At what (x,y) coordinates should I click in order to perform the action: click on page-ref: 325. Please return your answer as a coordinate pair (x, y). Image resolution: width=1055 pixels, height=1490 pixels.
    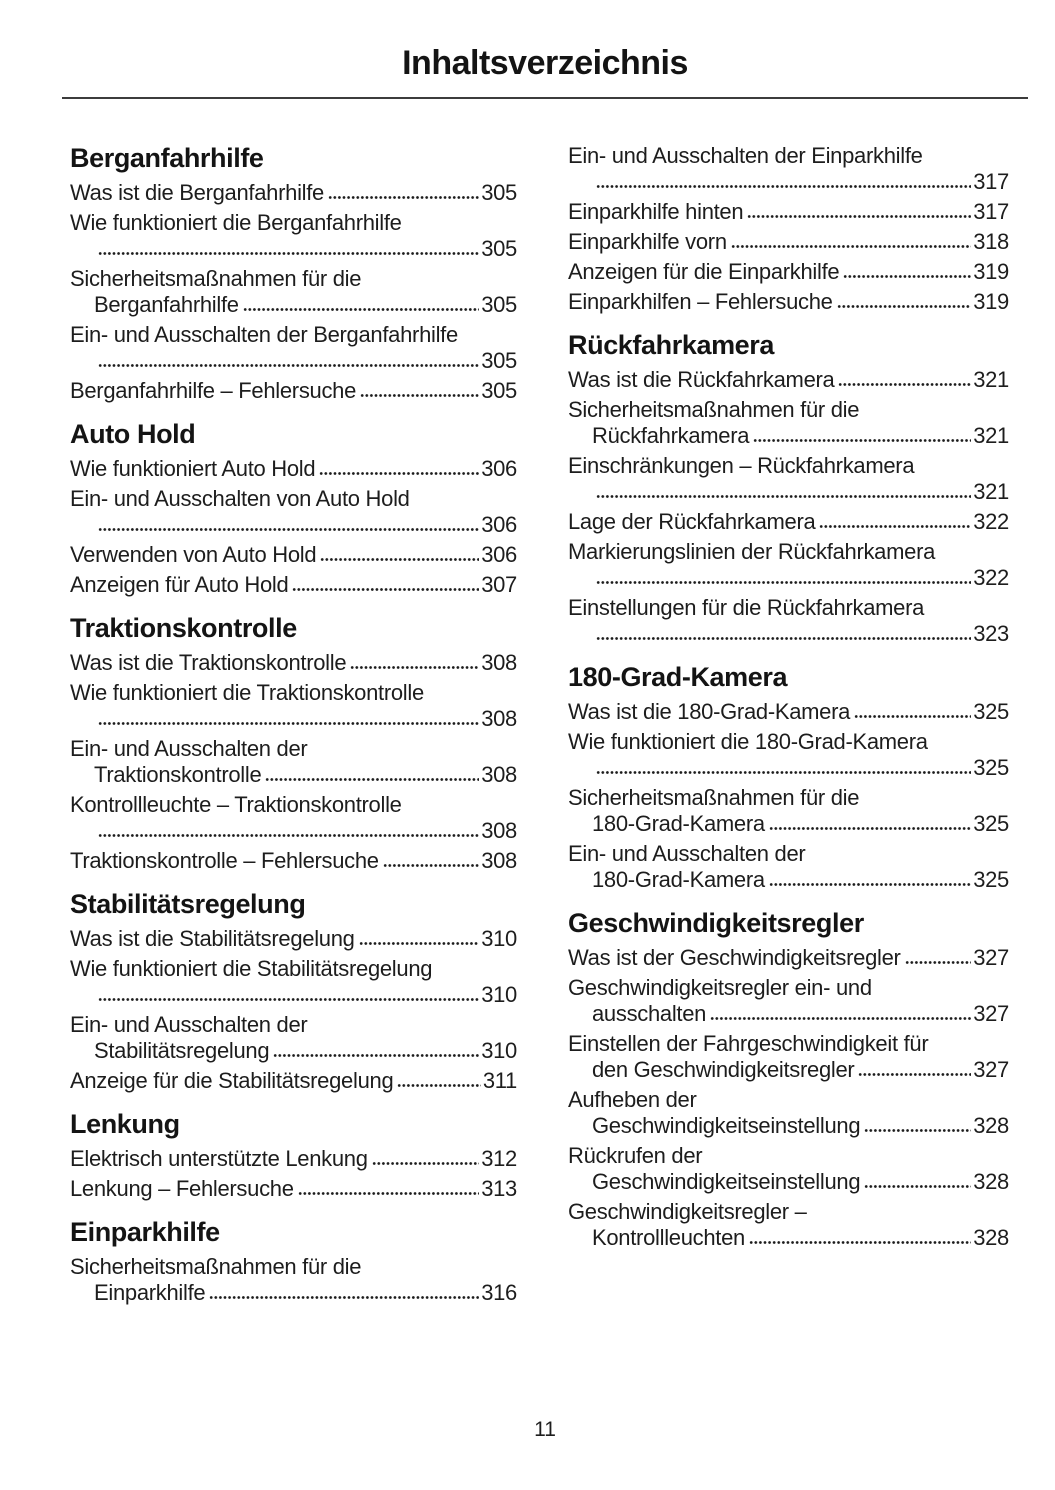
    Looking at the image, I should click on (991, 879).